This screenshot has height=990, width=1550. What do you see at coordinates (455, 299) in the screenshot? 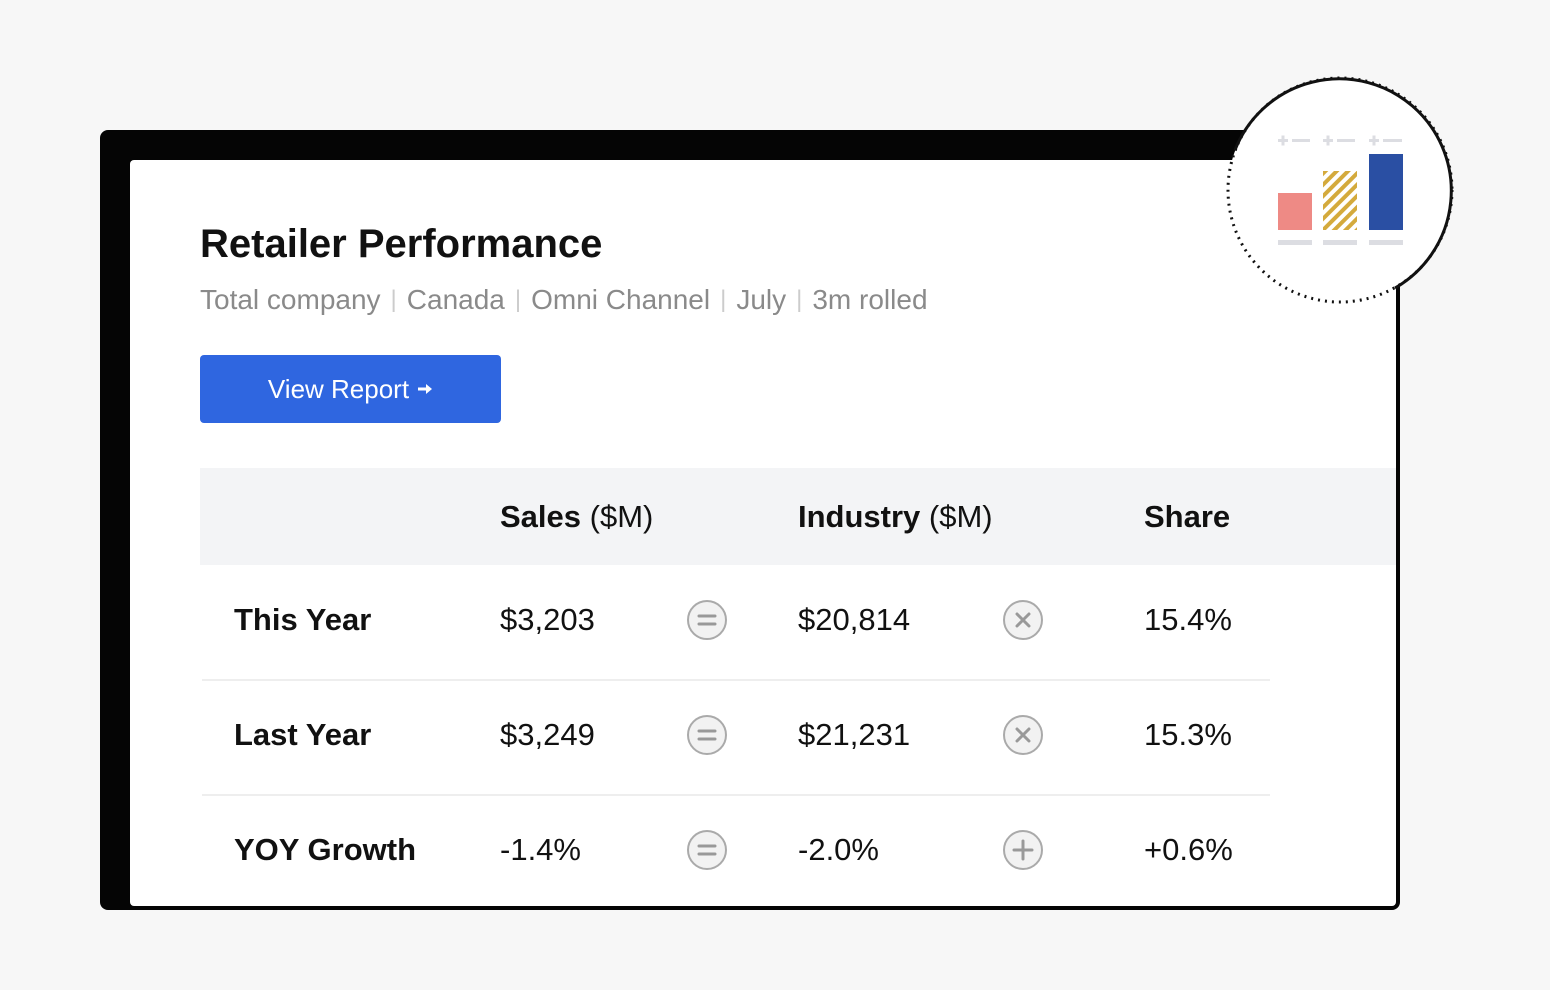
I see `subtitle-part: Canada` at bounding box center [455, 299].